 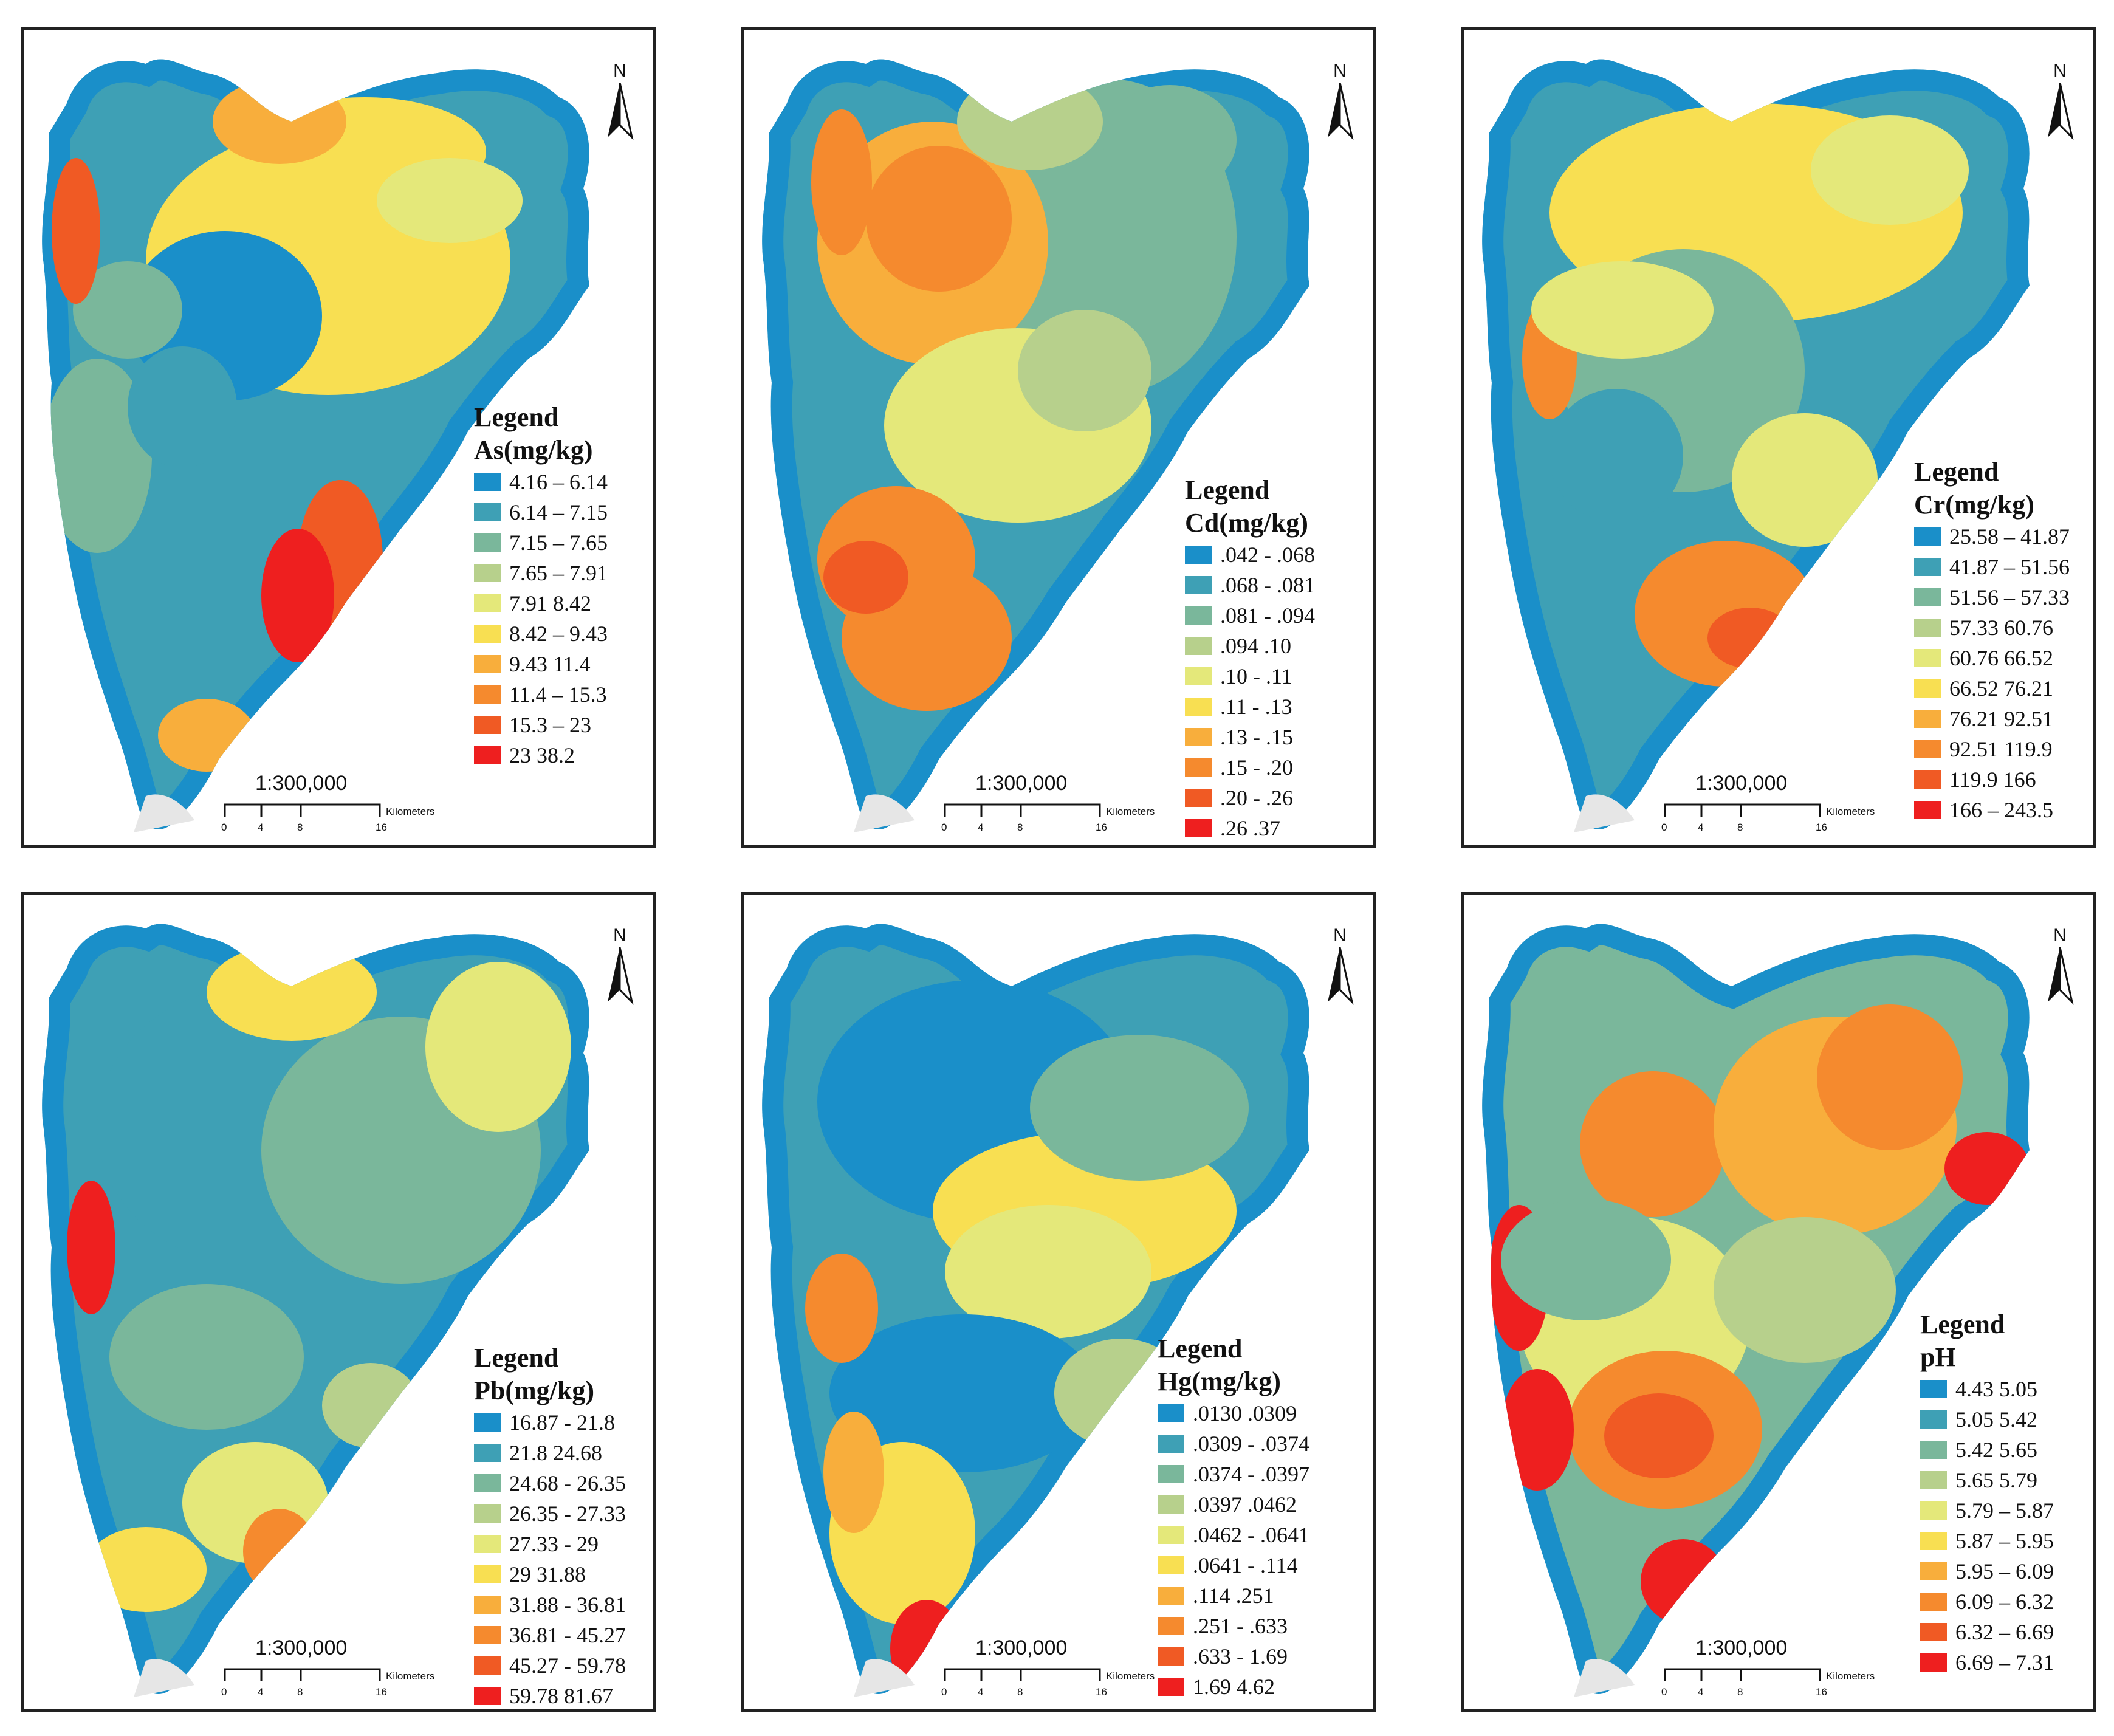 I want to click on legend-class: 119.9 166, so click(x=1992, y=780).